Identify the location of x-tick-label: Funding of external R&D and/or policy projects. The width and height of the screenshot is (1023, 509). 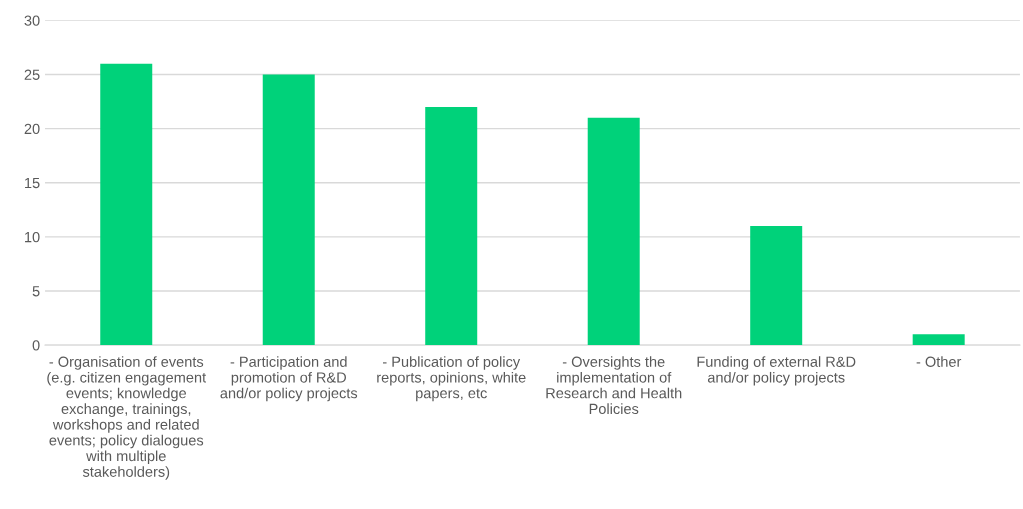
(776, 371).